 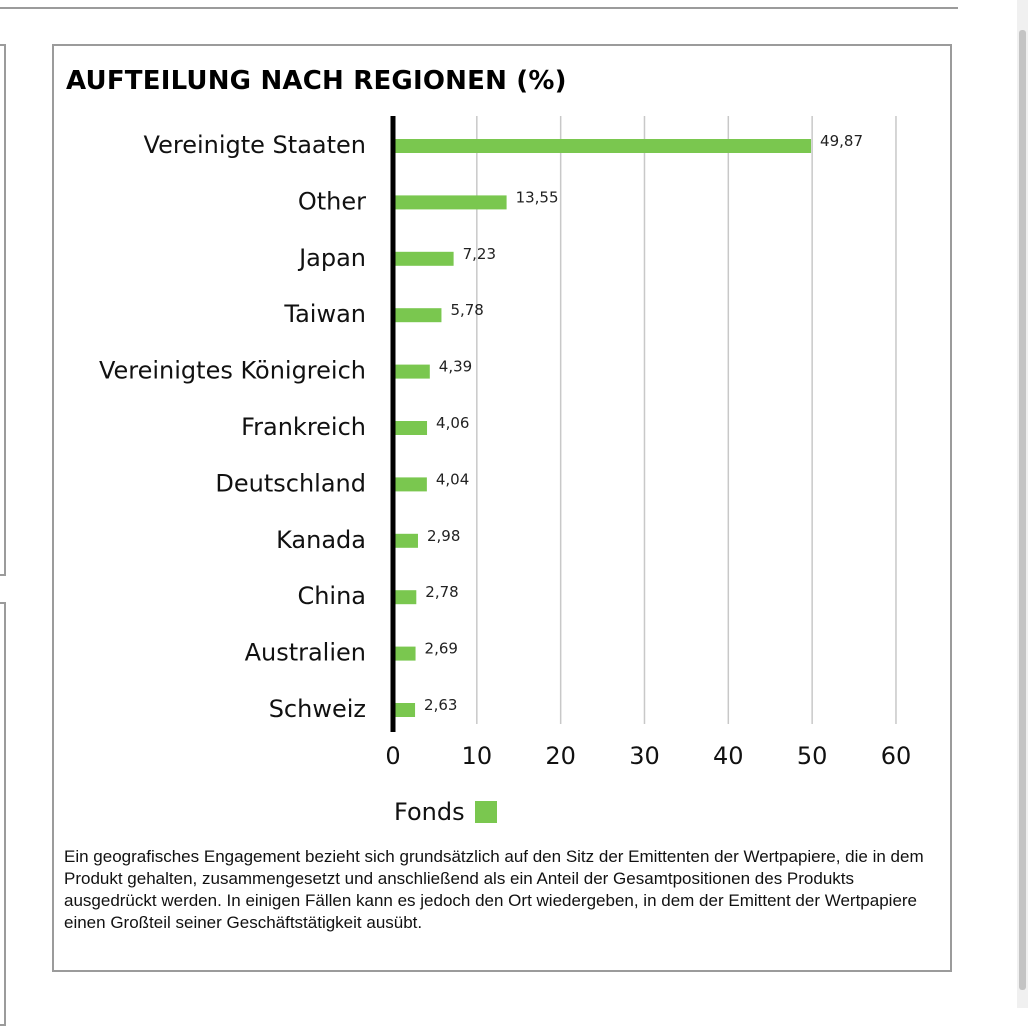 I want to click on category-label: Japan, so click(x=331, y=258).